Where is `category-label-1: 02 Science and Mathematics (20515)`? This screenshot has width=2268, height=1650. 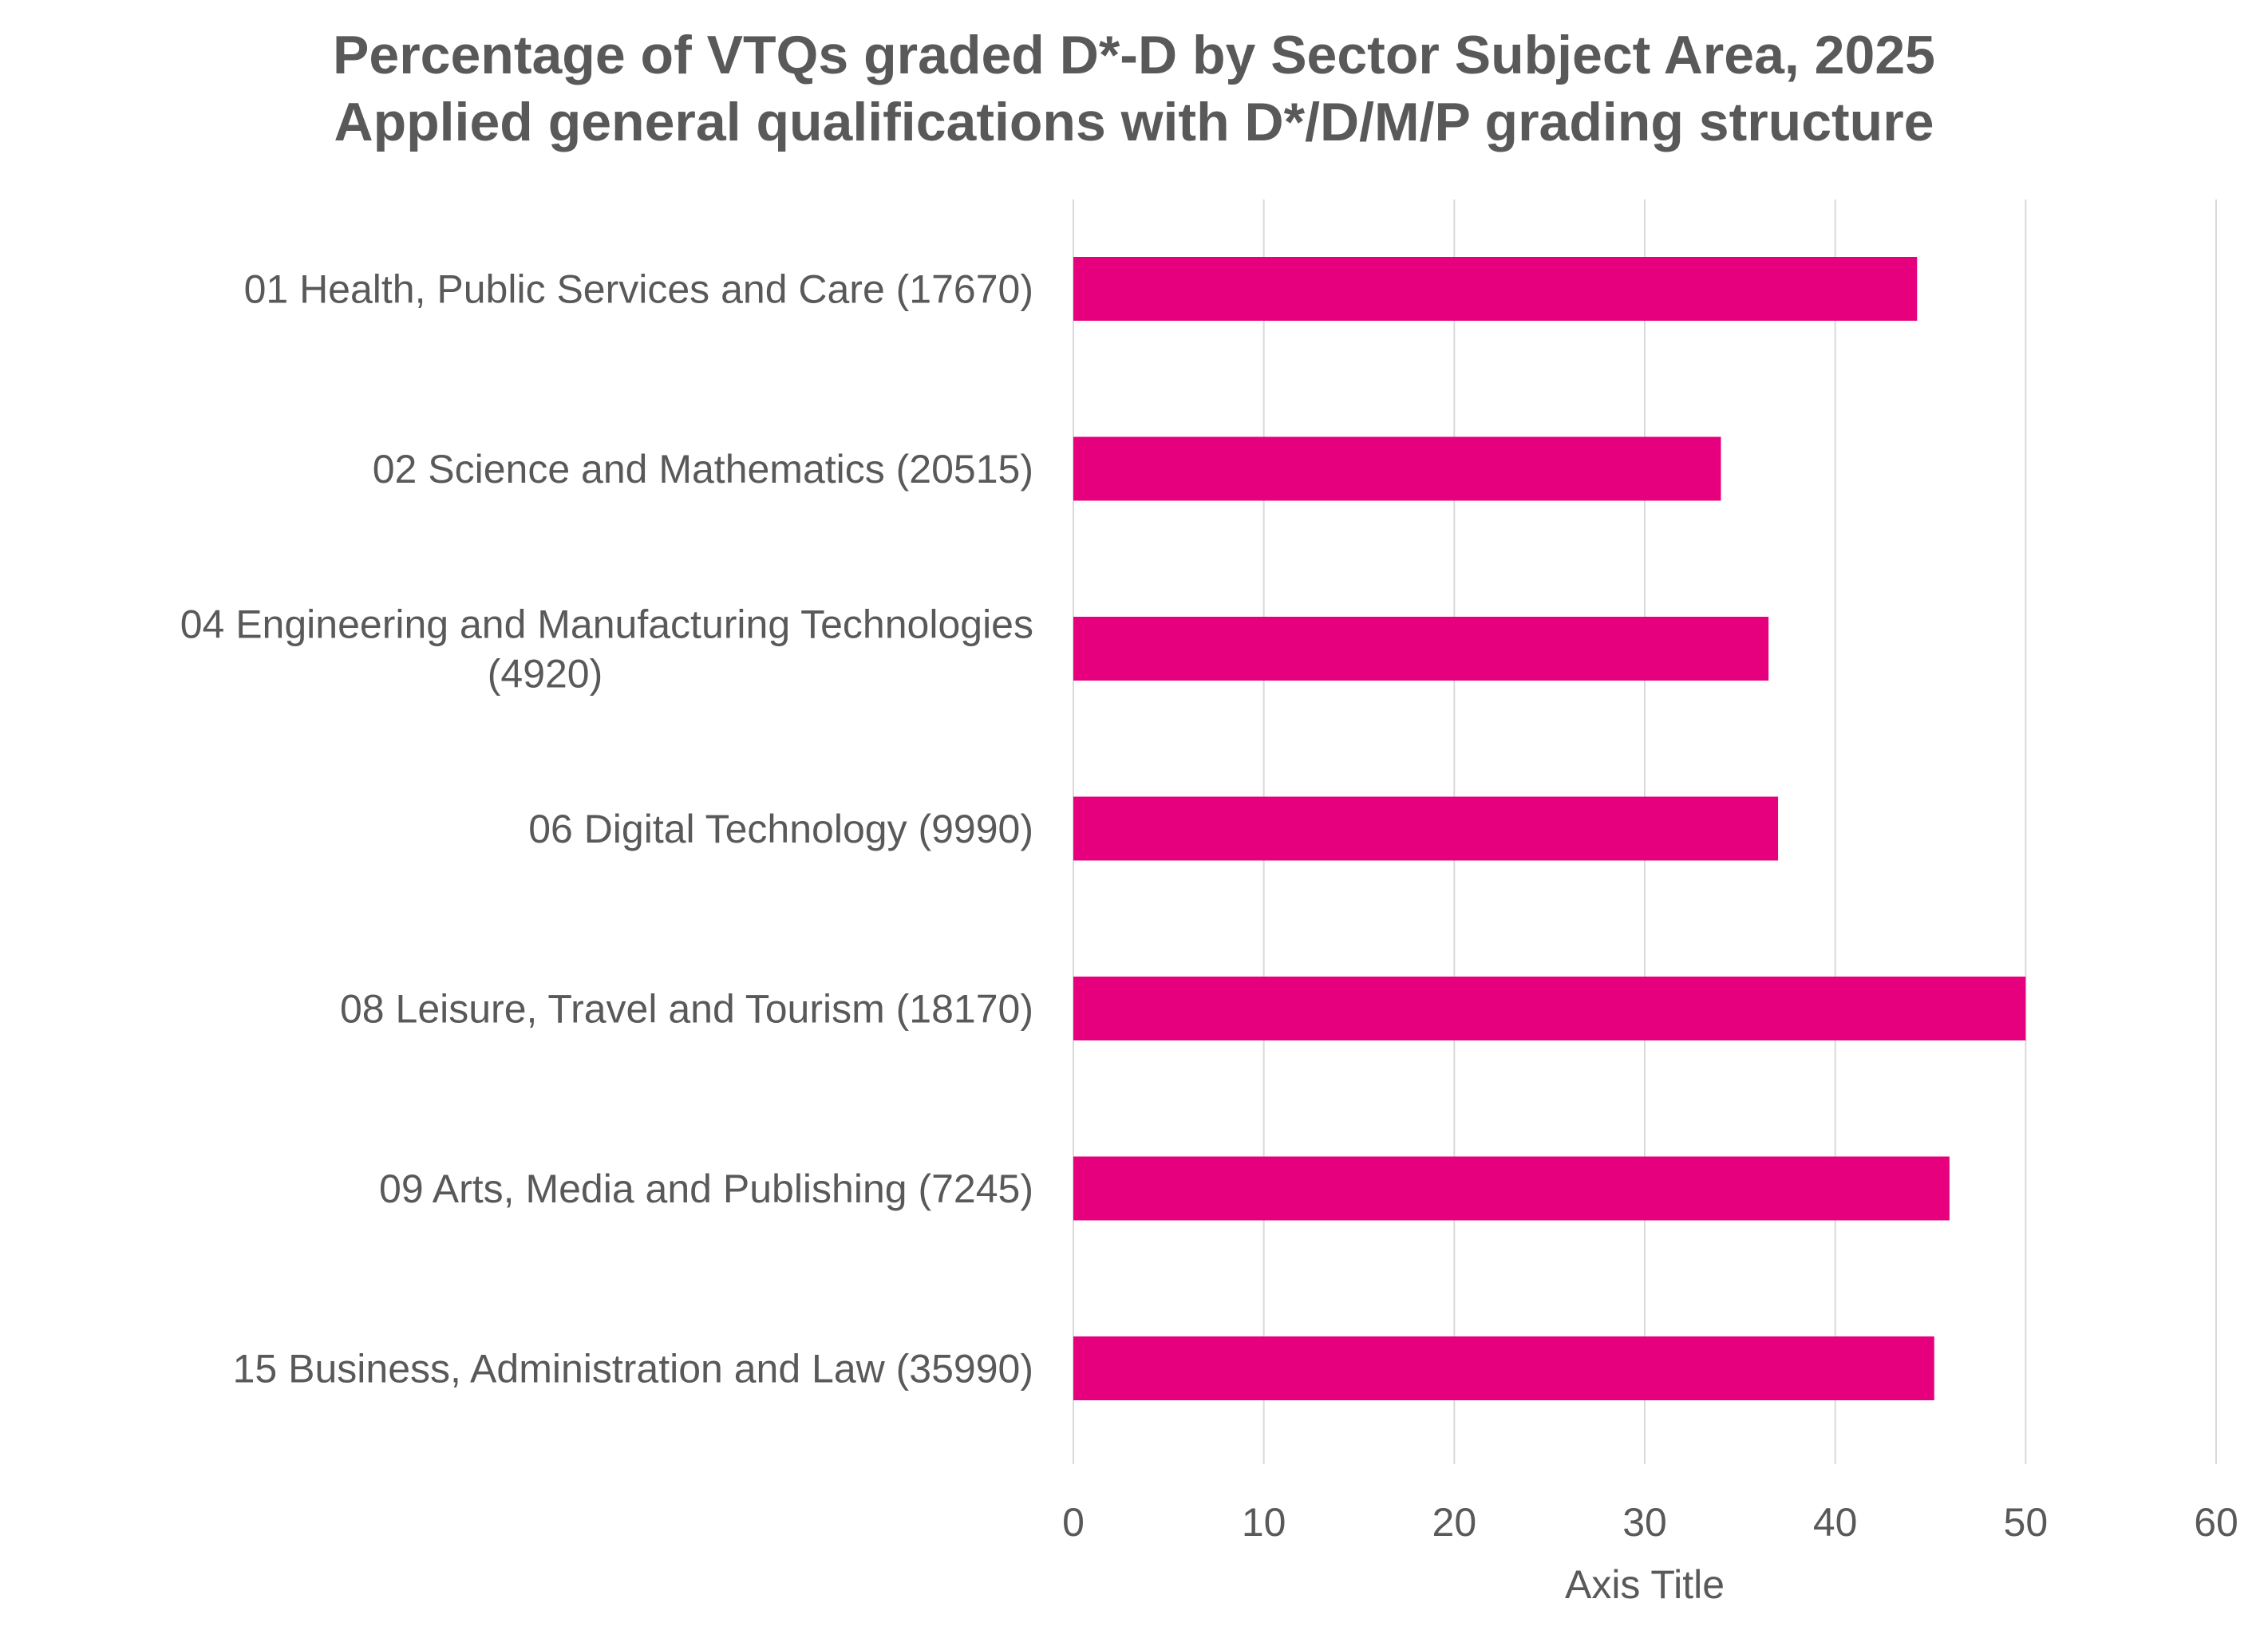
category-label-1: 02 Science and Mathematics (20515) is located at coordinates (703, 469).